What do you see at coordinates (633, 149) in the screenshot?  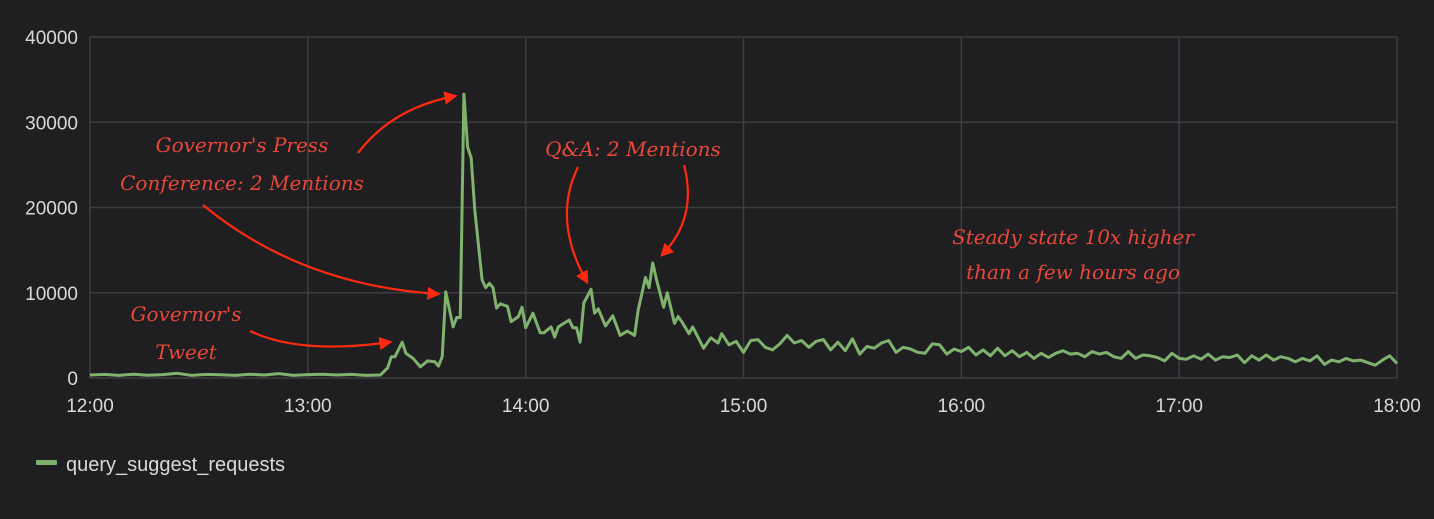 I see `annotation-qa: Q&A: 2 Mentions` at bounding box center [633, 149].